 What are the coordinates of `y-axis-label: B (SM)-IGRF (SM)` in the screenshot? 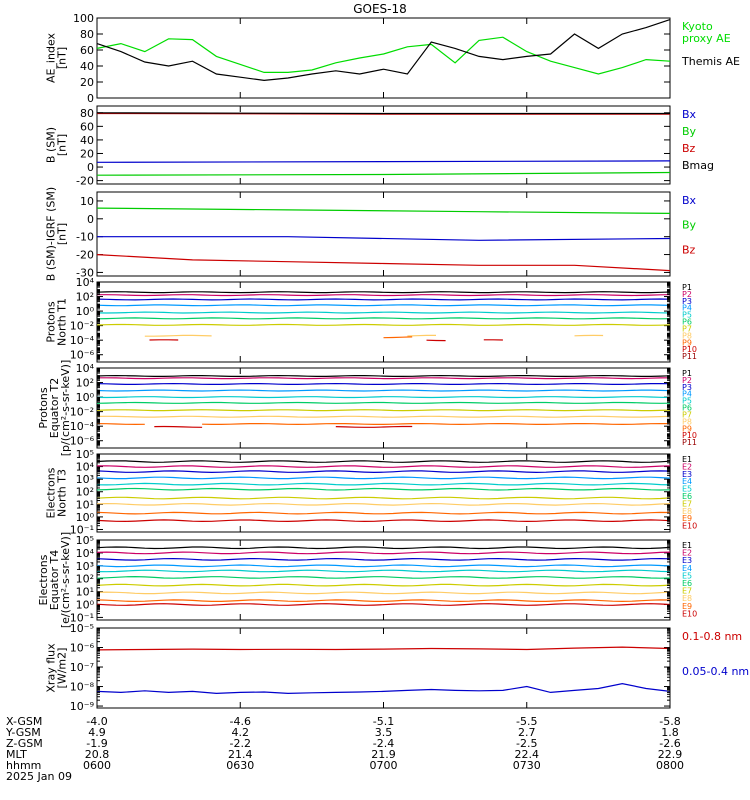 It's located at (51, 234).